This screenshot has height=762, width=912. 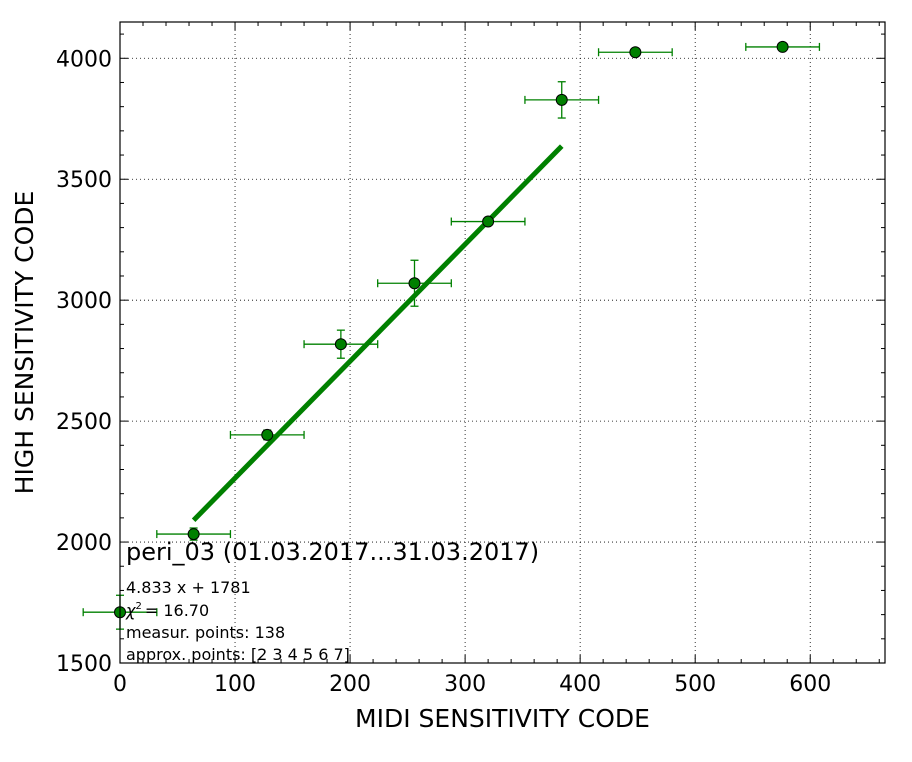 What do you see at coordinates (84, 180) in the screenshot?
I see `y-tick-label: 3500` at bounding box center [84, 180].